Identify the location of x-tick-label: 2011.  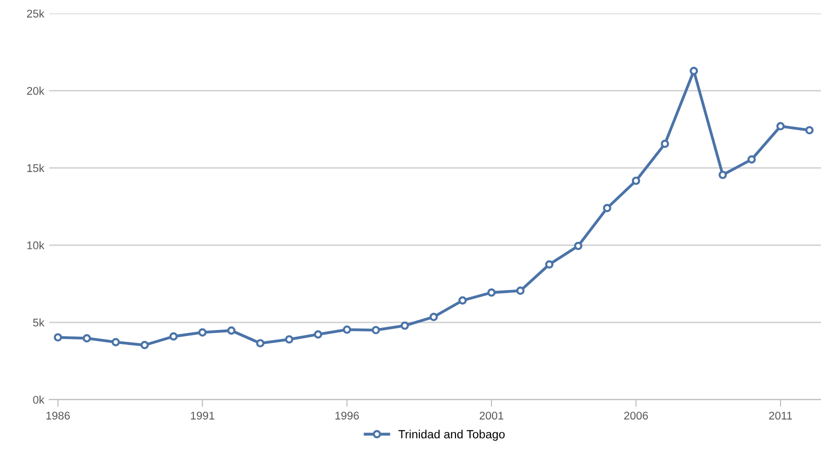
(780, 416).